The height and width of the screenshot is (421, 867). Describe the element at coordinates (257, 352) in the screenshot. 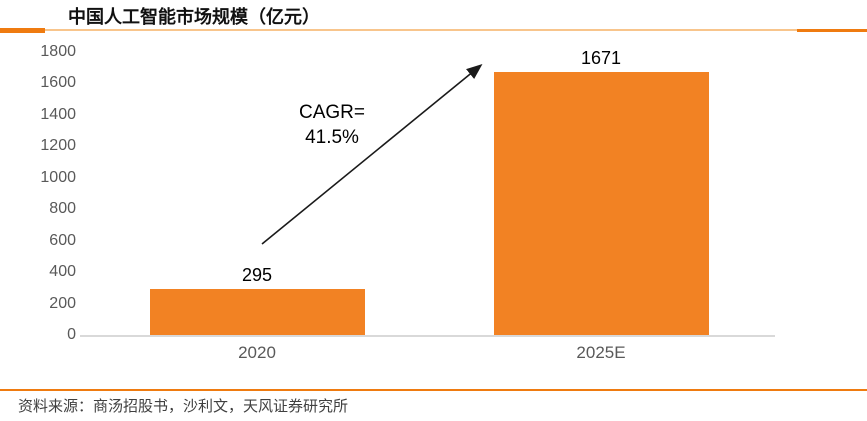

I see `x-axis-category-label: 2020` at that location.